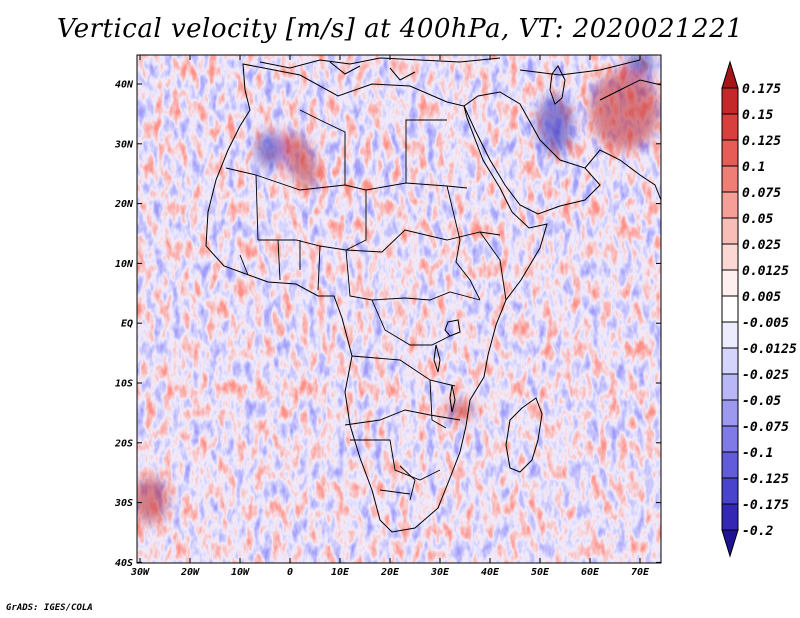 The height and width of the screenshot is (618, 800). Describe the element at coordinates (290, 572) in the screenshot. I see `lon-label: 0` at that location.